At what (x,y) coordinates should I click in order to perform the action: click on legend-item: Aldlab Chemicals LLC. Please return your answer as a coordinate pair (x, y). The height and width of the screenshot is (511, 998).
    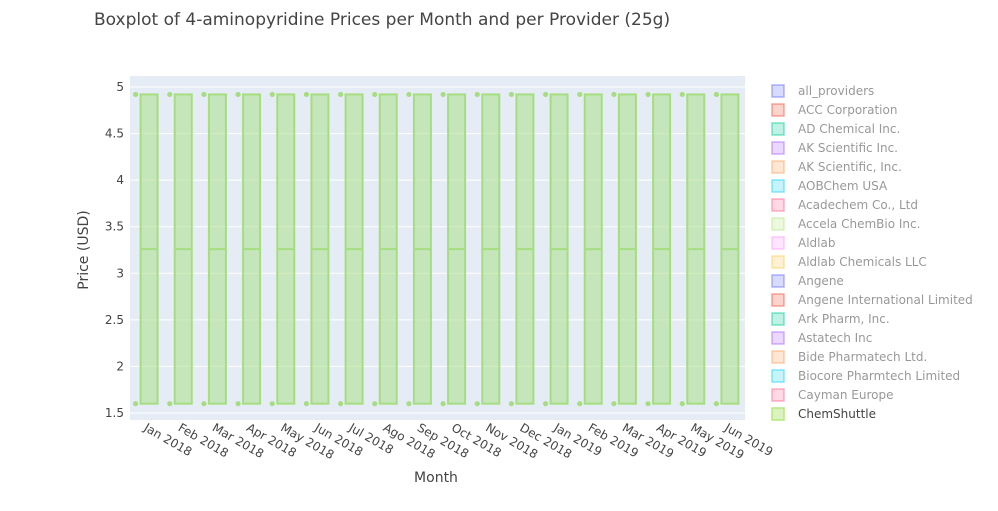
    Looking at the image, I should click on (849, 262).